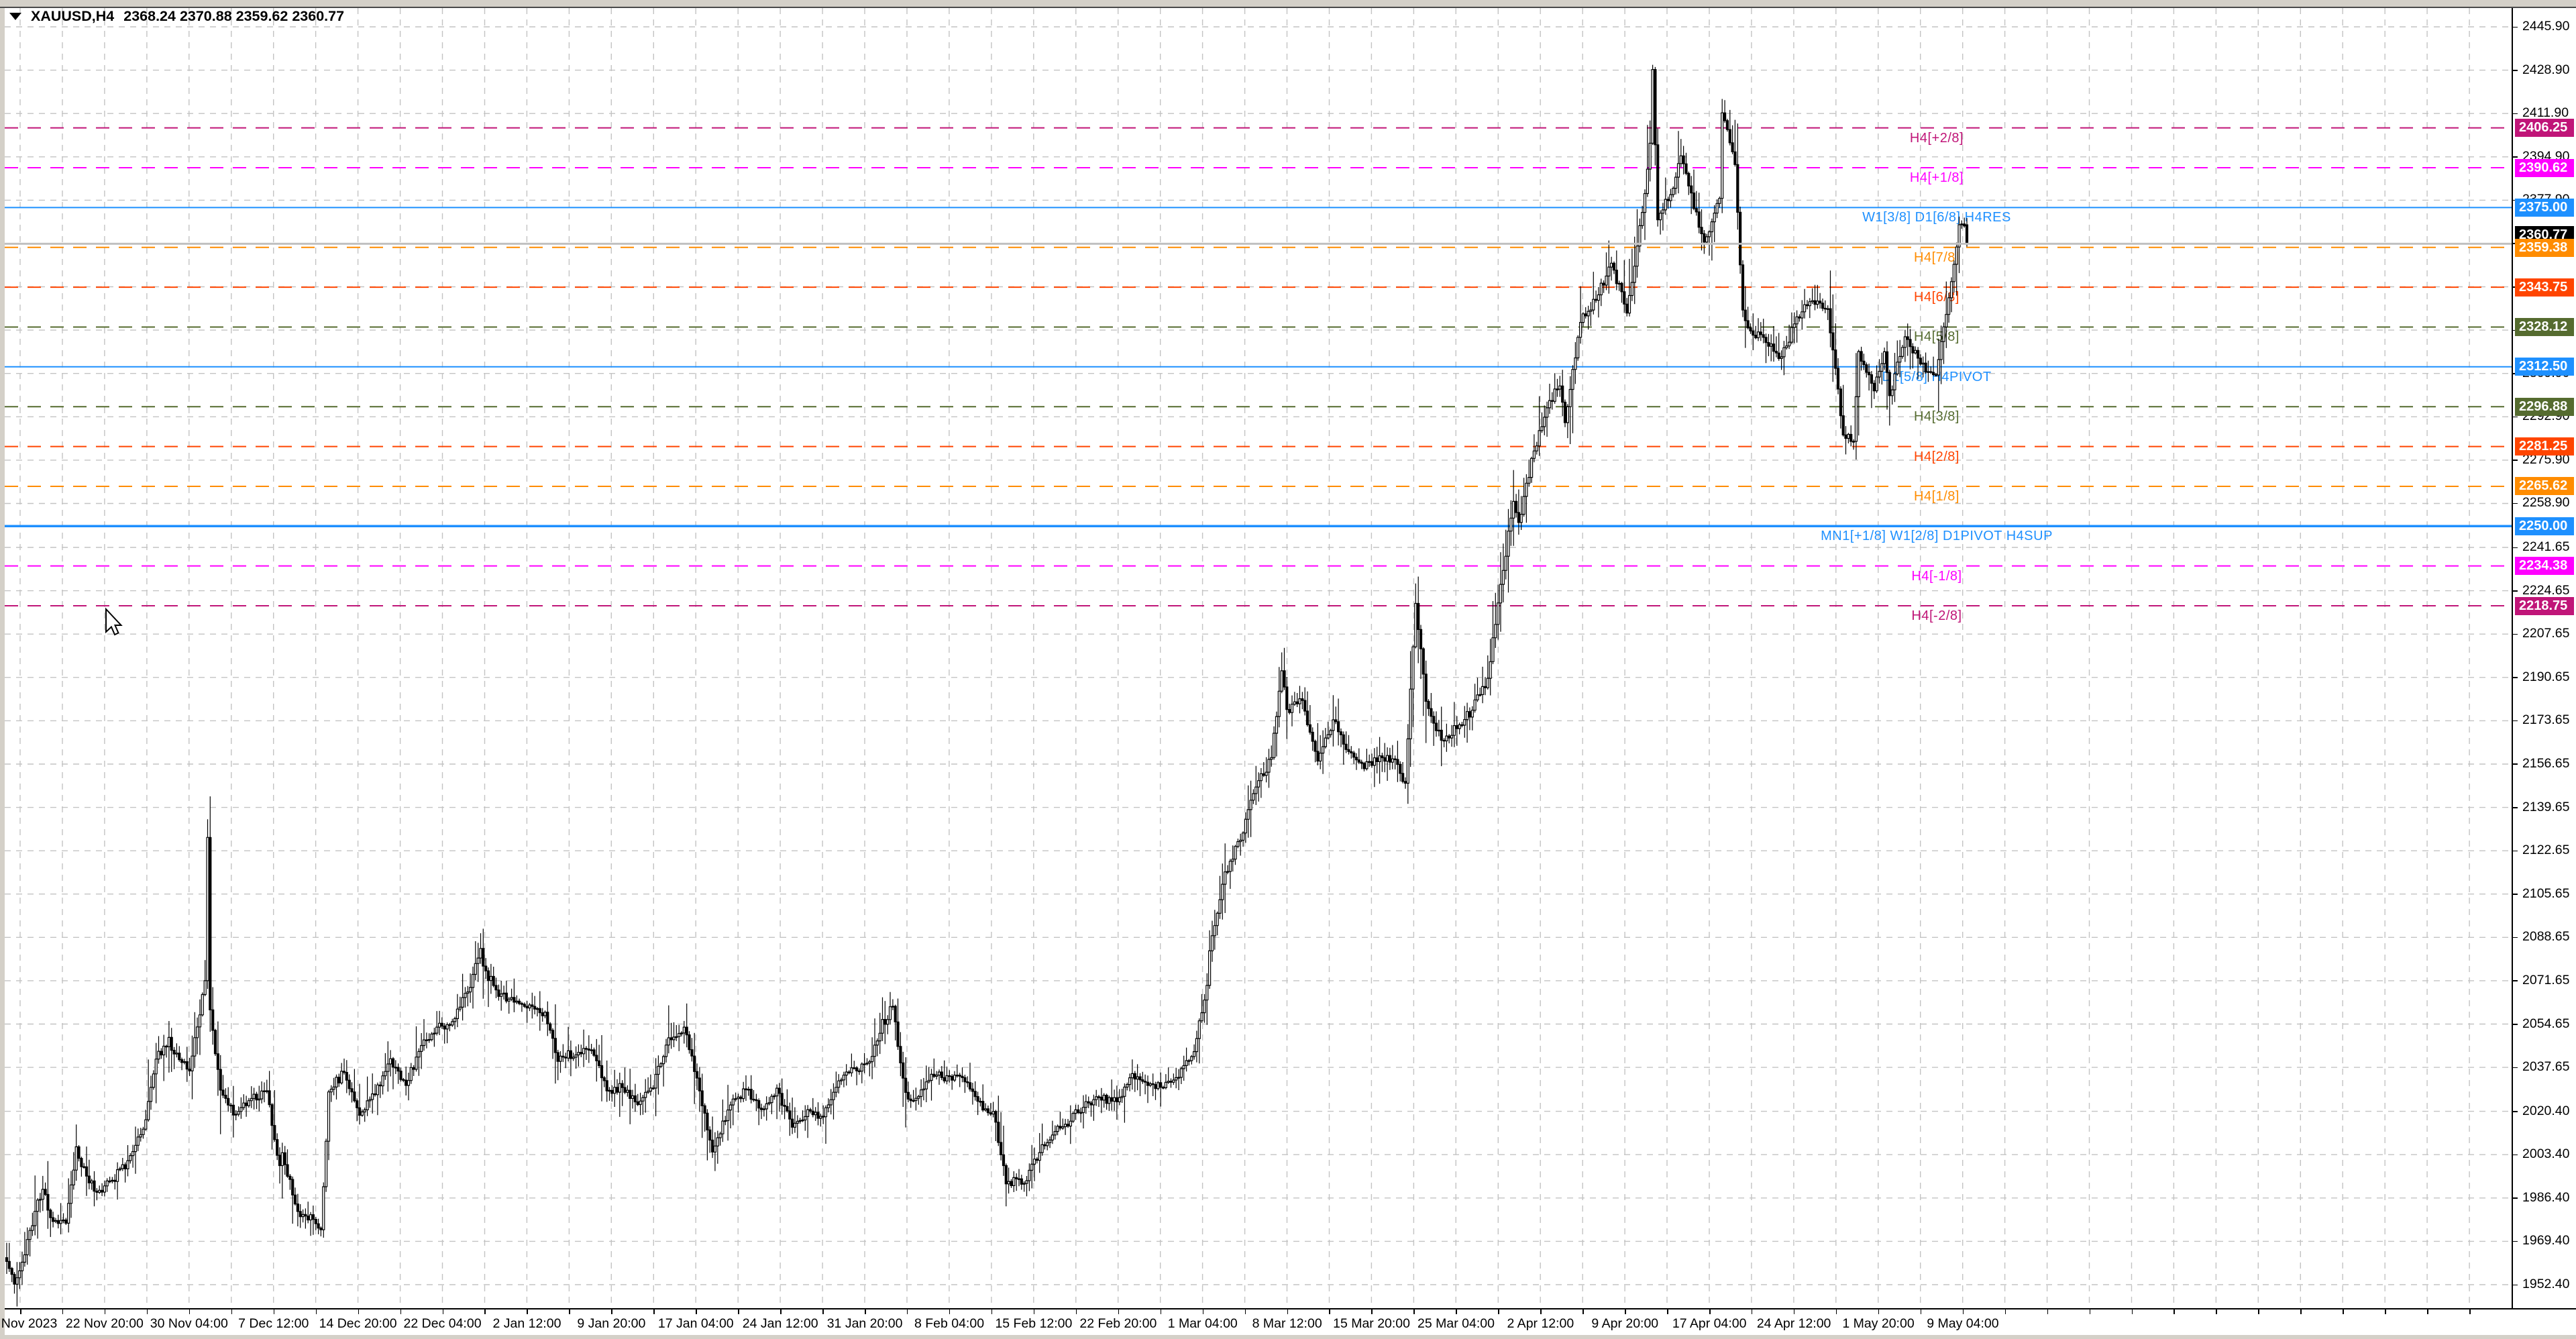 The height and width of the screenshot is (1339, 2576). Describe the element at coordinates (2546, 459) in the screenshot. I see `price-tick-label: 2275.90` at that location.